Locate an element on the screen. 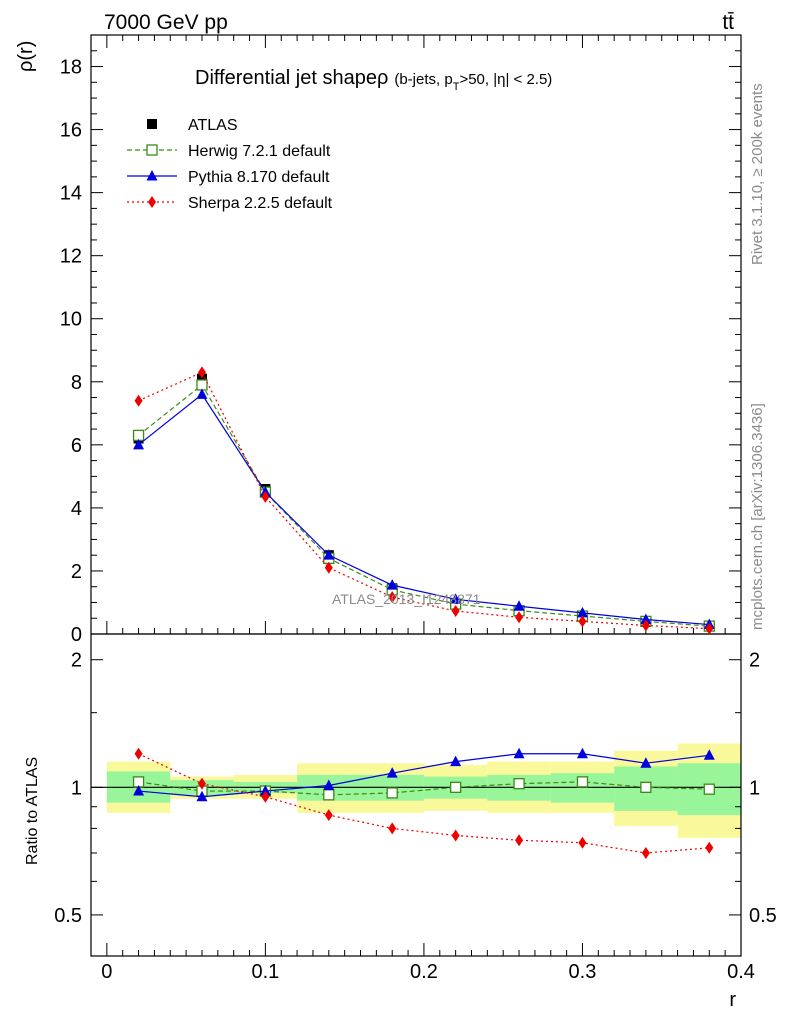  ratio-line-herwig is located at coordinates (424, 788).